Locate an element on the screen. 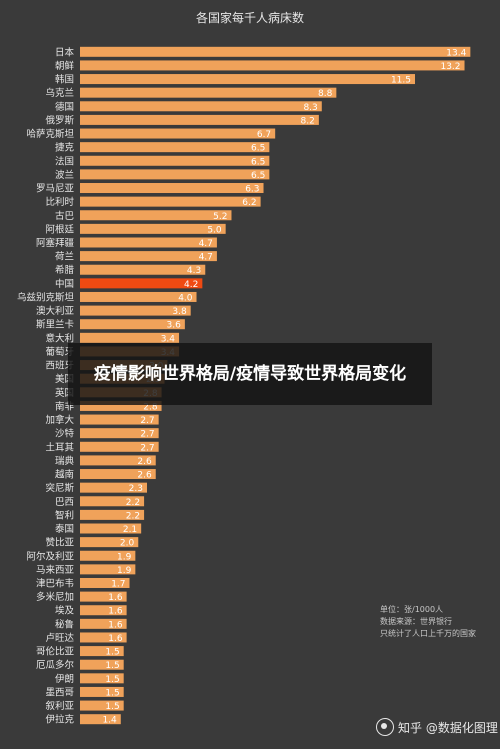 The width and height of the screenshot is (500, 749). category-label: 突尼斯 is located at coordinates (59, 488).